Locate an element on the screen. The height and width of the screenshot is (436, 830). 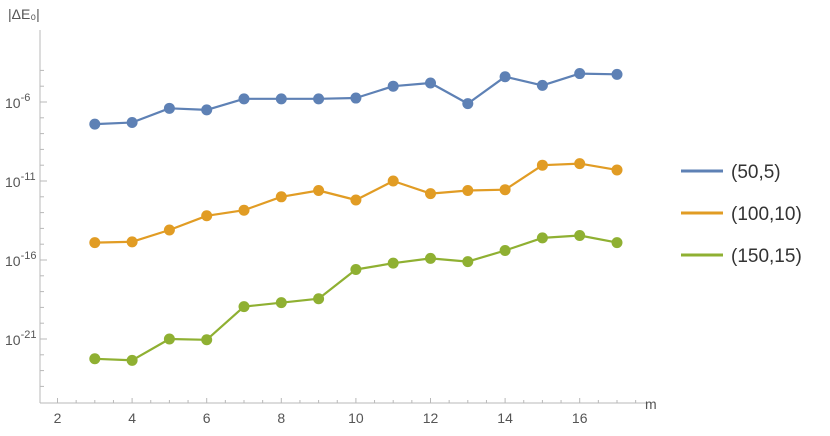
y-tick-label: 10-16 is located at coordinates (20, 259).